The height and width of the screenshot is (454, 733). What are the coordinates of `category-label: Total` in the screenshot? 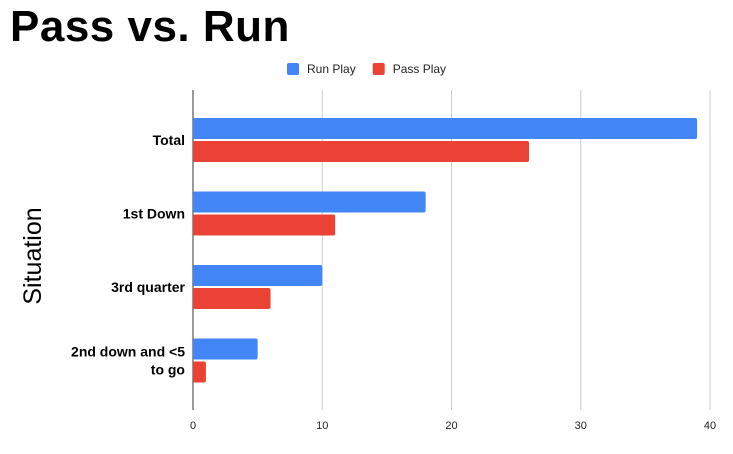 It's located at (169, 140).